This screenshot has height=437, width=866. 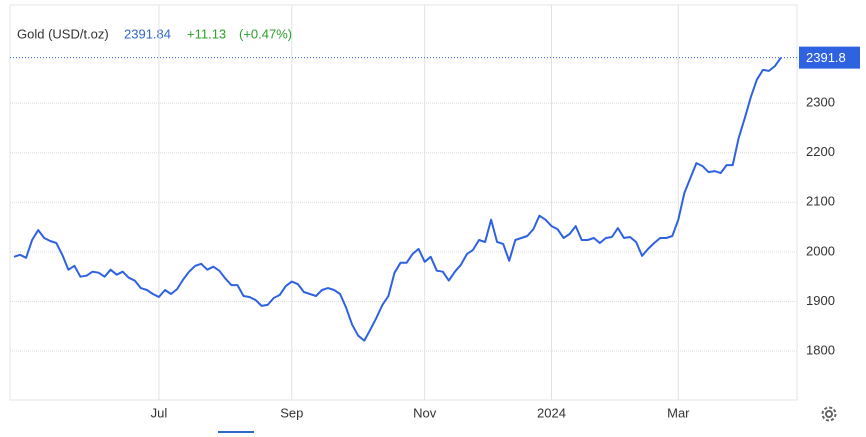 What do you see at coordinates (826, 57) in the screenshot?
I see `last-value-label: 2391.8` at bounding box center [826, 57].